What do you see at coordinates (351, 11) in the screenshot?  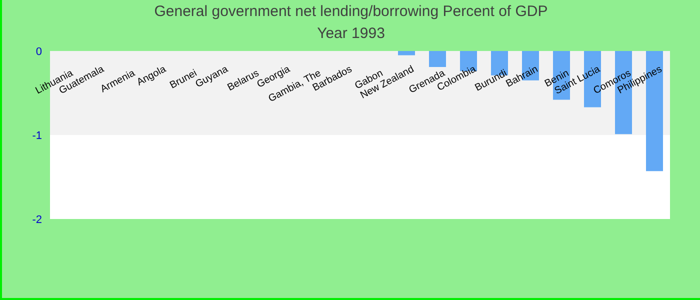 I see `chart-title: General government net lending/borrowing Percent of GDP` at bounding box center [351, 11].